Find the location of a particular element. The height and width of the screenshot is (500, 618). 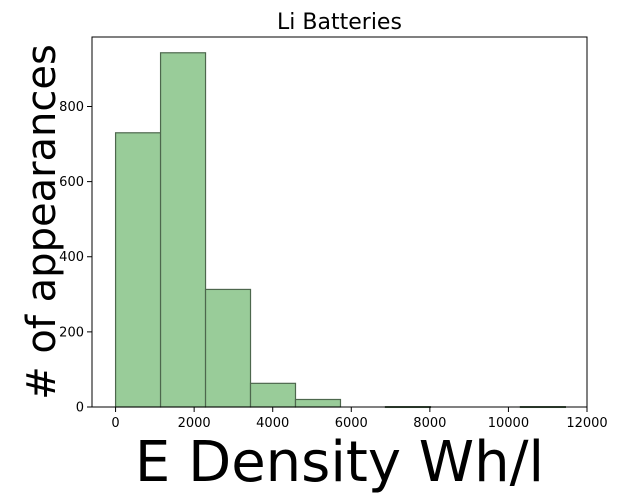

x-tick-label: 10000 is located at coordinates (508, 423).